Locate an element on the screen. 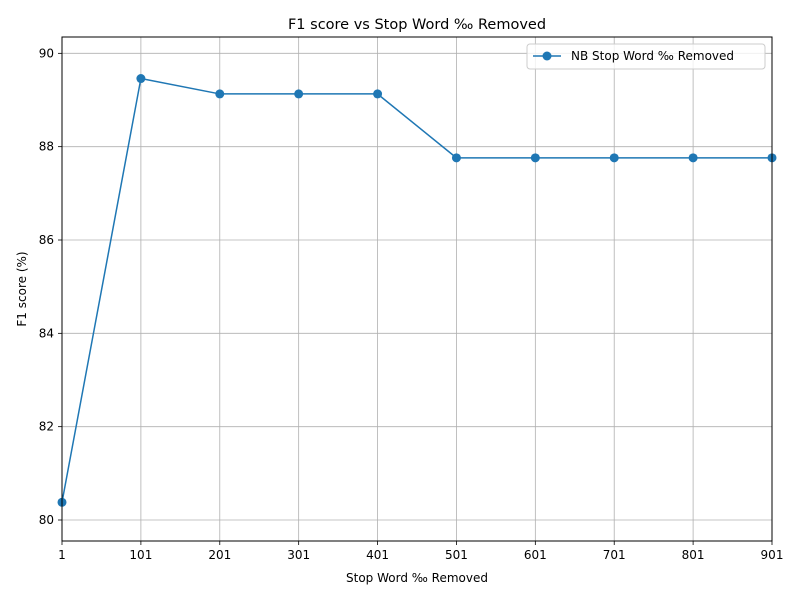 The width and height of the screenshot is (800, 600). x-tick-label: 801 is located at coordinates (693, 555).